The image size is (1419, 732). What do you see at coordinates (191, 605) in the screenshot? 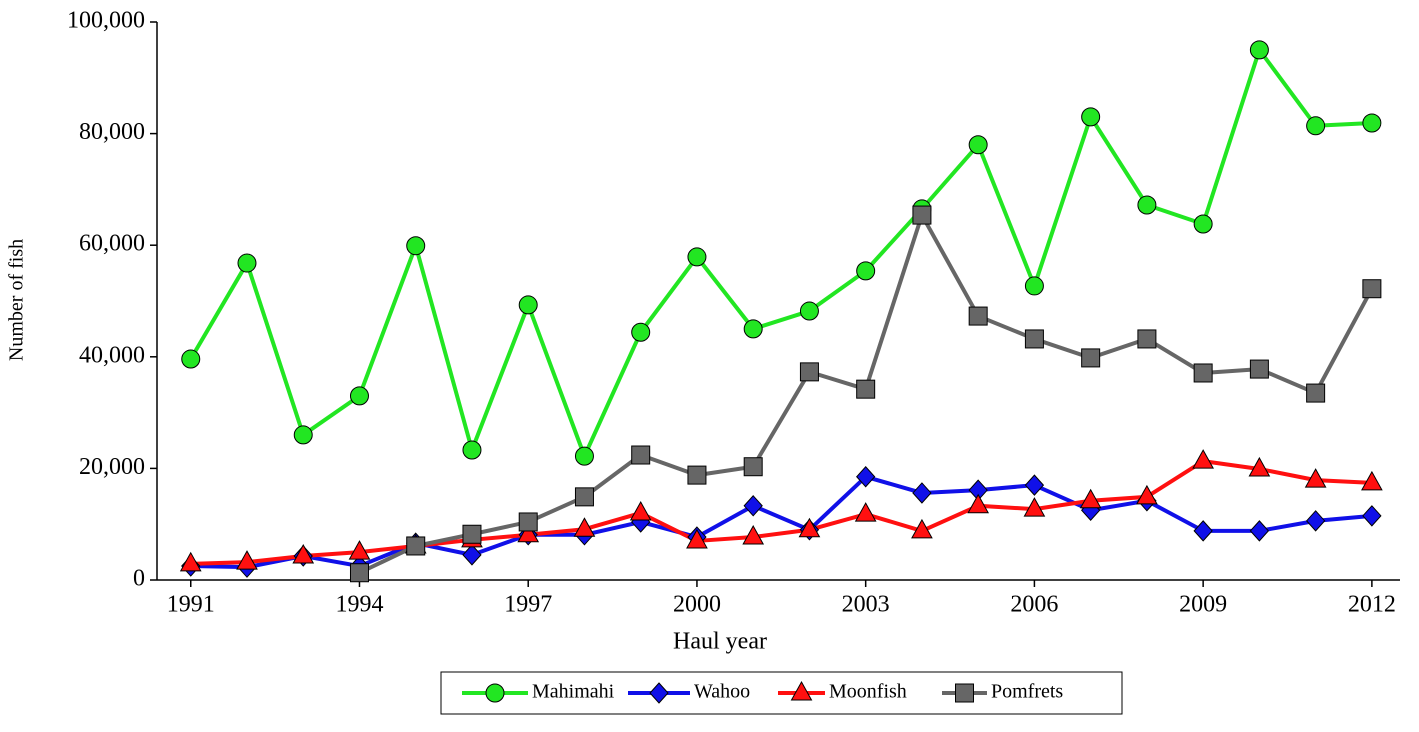
I see `x-tick-label: 1991` at bounding box center [191, 605].